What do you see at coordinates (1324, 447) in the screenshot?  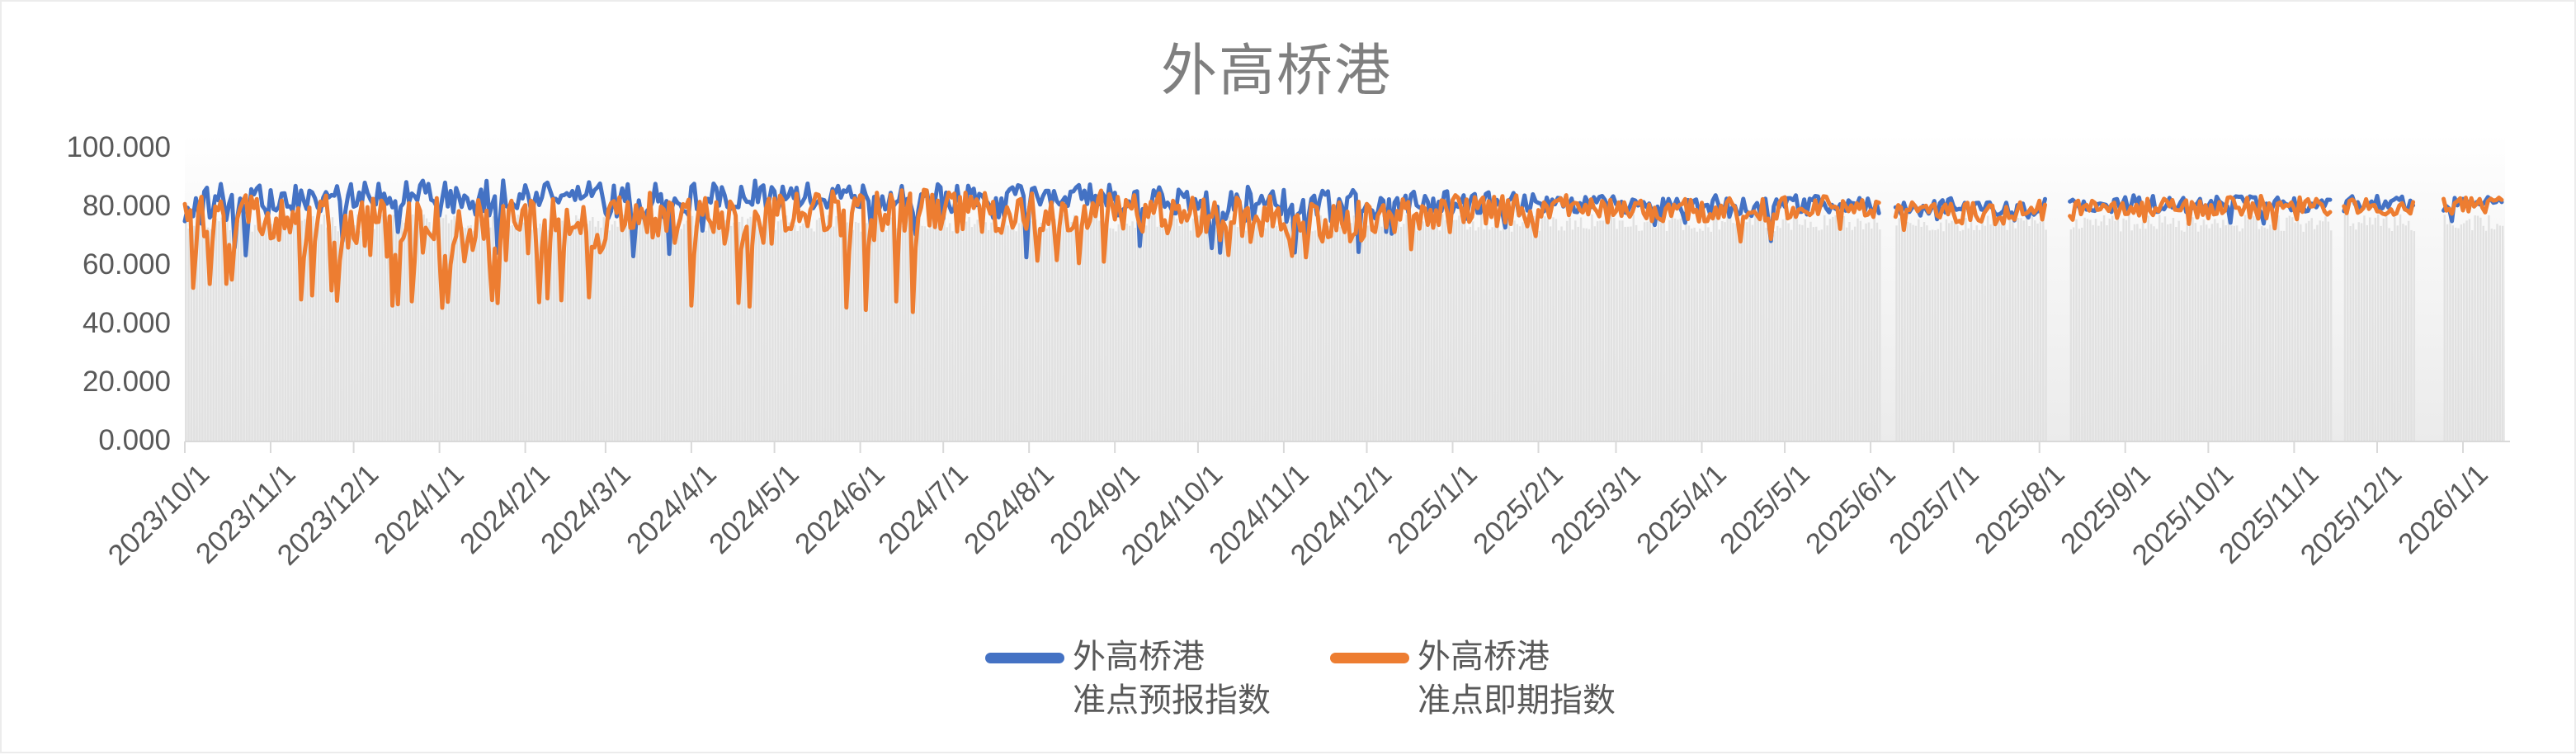 I see `x-axis-tick-marks` at bounding box center [1324, 447].